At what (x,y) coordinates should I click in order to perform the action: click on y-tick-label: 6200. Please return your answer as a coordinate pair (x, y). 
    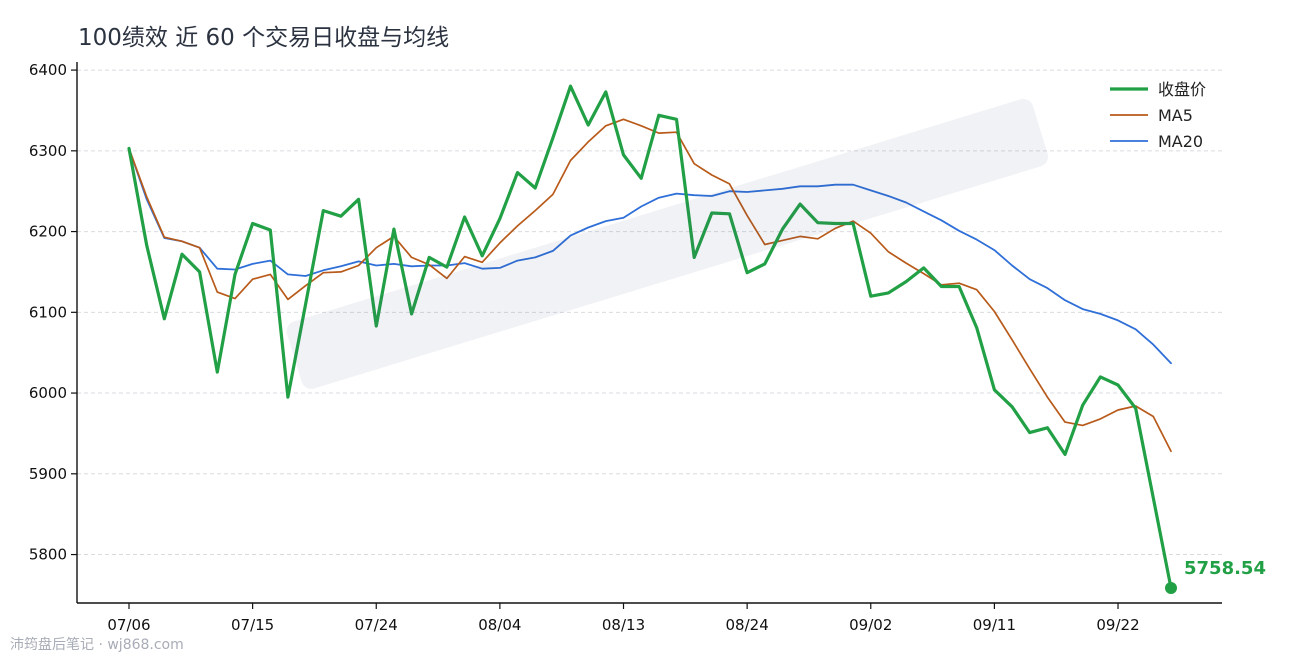
    Looking at the image, I should click on (48, 232).